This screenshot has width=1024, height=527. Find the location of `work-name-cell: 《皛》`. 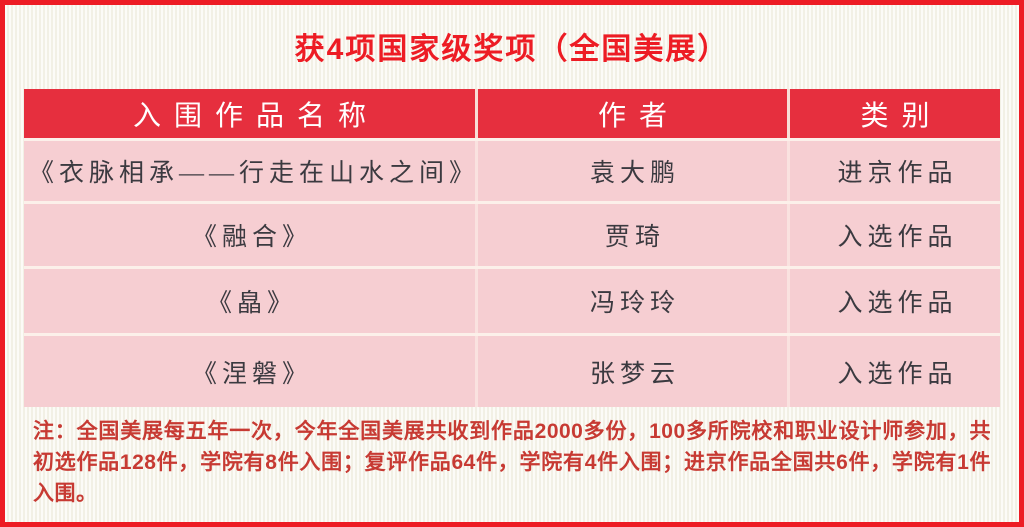

work-name-cell: 《皛》 is located at coordinates (251, 301).